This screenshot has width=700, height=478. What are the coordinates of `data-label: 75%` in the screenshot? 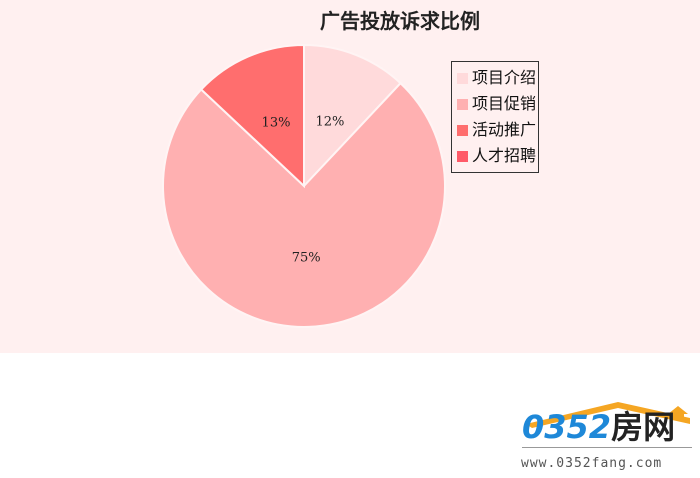 It's located at (306, 257).